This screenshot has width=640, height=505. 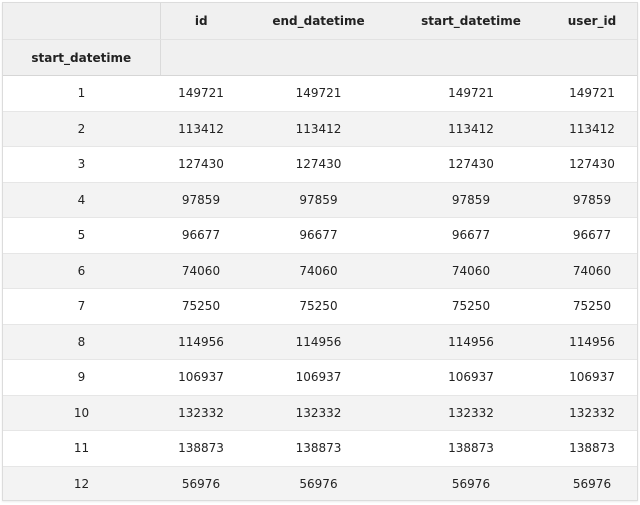 What do you see at coordinates (81, 236) in the screenshot?
I see `row-index-cell: 5` at bounding box center [81, 236].